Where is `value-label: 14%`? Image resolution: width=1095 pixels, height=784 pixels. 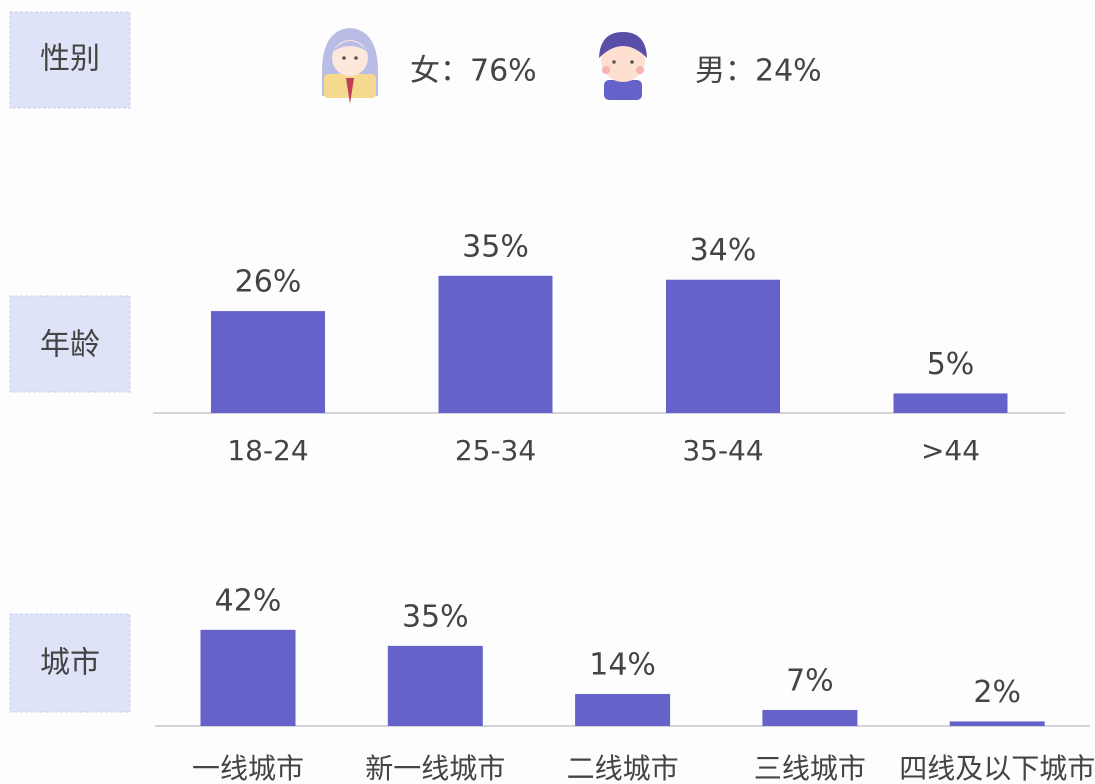
value-label: 14% is located at coordinates (622, 664).